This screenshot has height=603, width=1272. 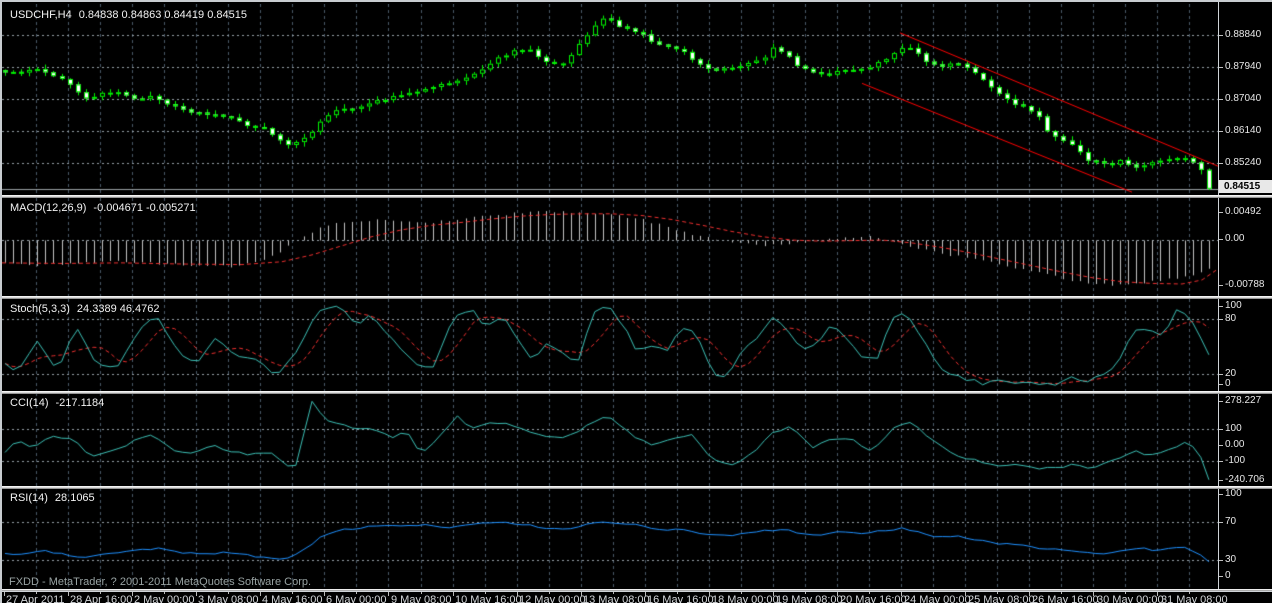 What do you see at coordinates (1243, 130) in the screenshot?
I see `main-axis-label: 0.86140` at bounding box center [1243, 130].